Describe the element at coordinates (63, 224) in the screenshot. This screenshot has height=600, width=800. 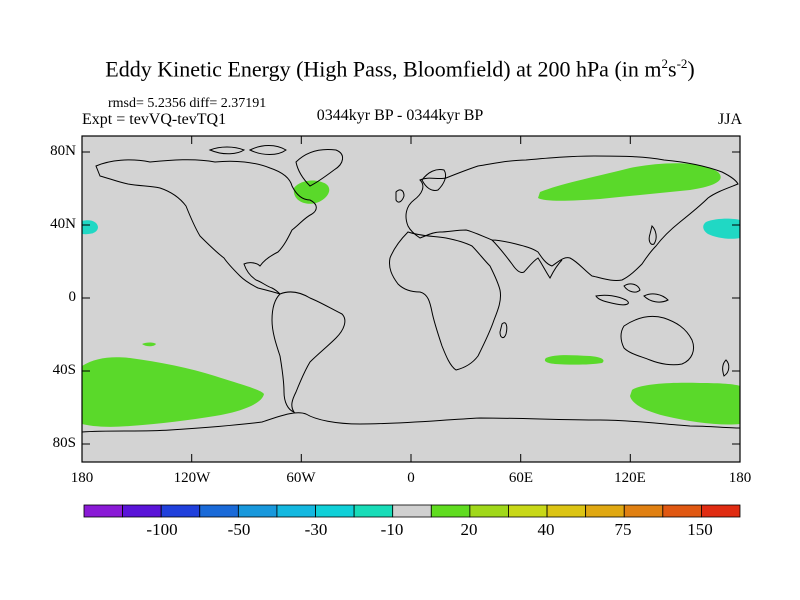
I see `lat-label-40n: 40N` at that location.